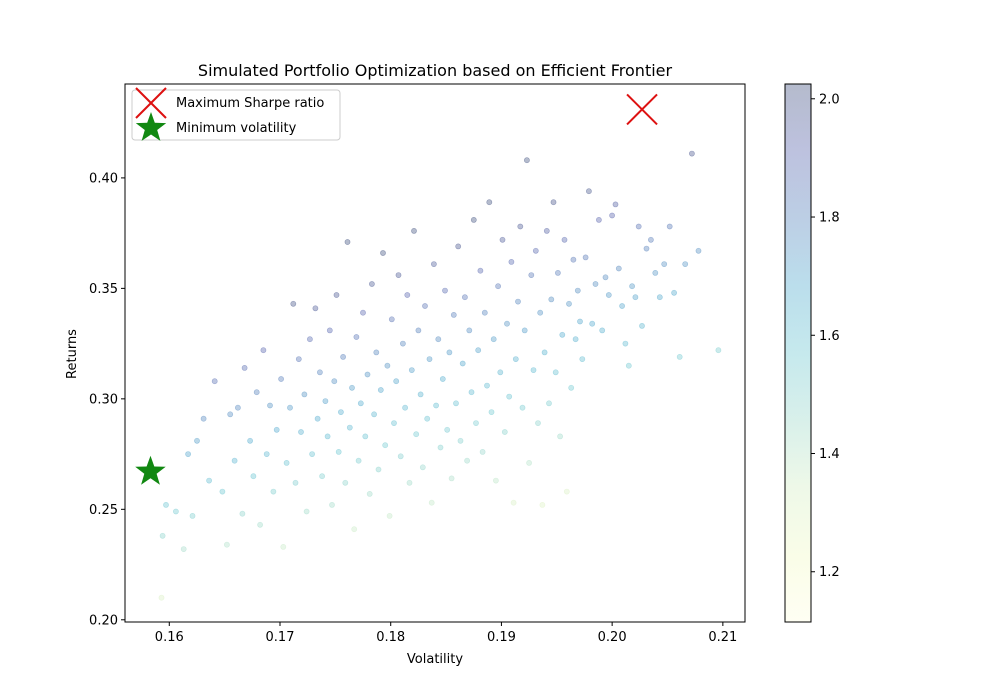 The width and height of the screenshot is (1000, 700). I want to click on x-tick-label: 0.17, so click(280, 637).